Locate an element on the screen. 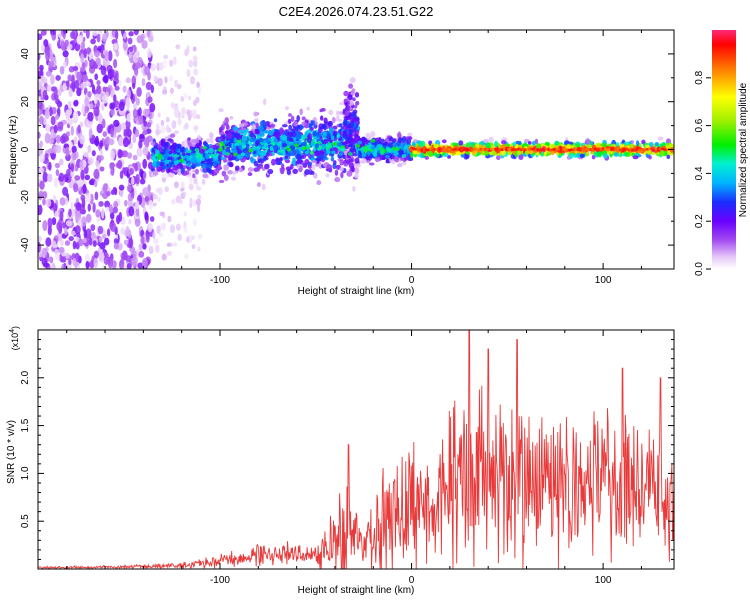 The width and height of the screenshot is (750, 600). spectrogram-y-label: Frequency (Hz) is located at coordinates (13, 150).